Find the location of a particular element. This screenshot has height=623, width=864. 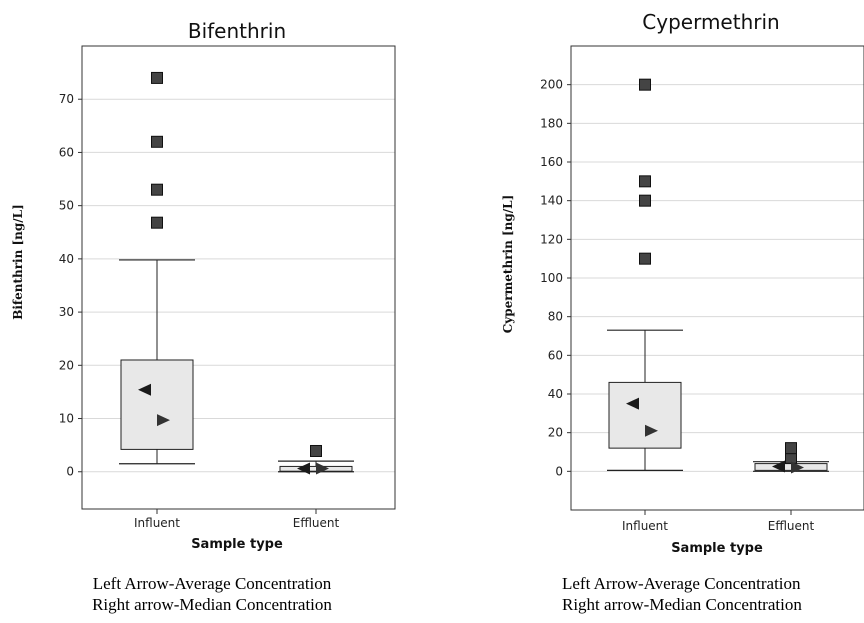

y-tick-label: 70 is located at coordinates (66, 99).